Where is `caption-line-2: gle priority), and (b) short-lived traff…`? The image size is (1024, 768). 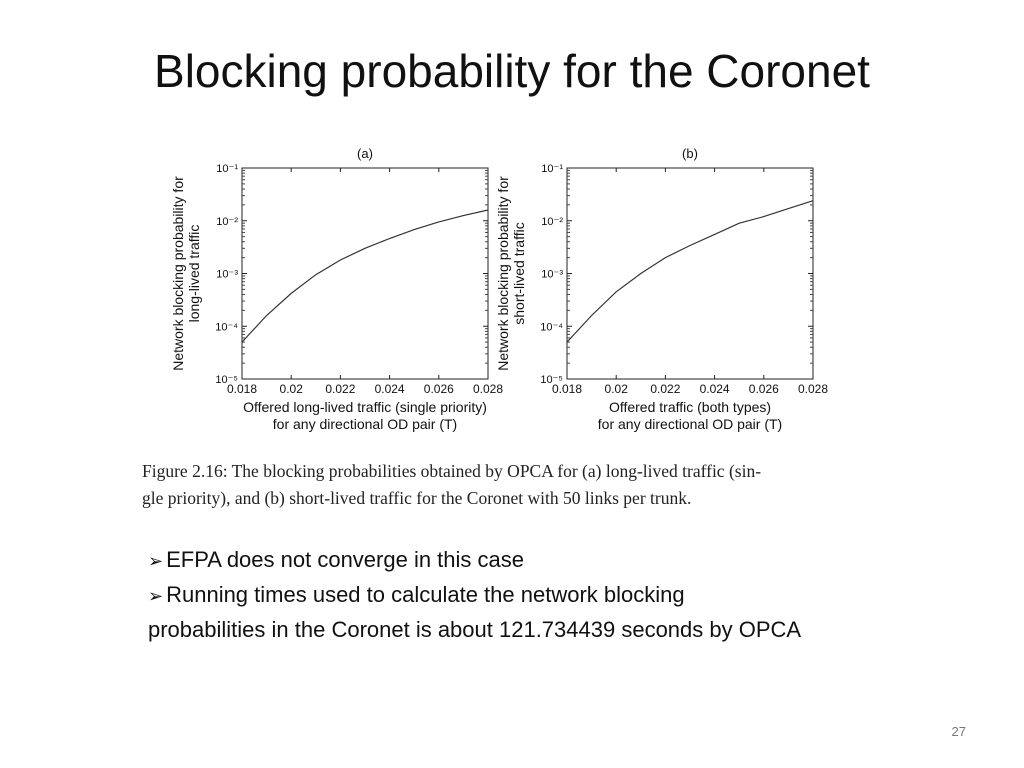
caption-line-2: gle priority), and (b) short-lived traff… is located at coordinates (417, 498).